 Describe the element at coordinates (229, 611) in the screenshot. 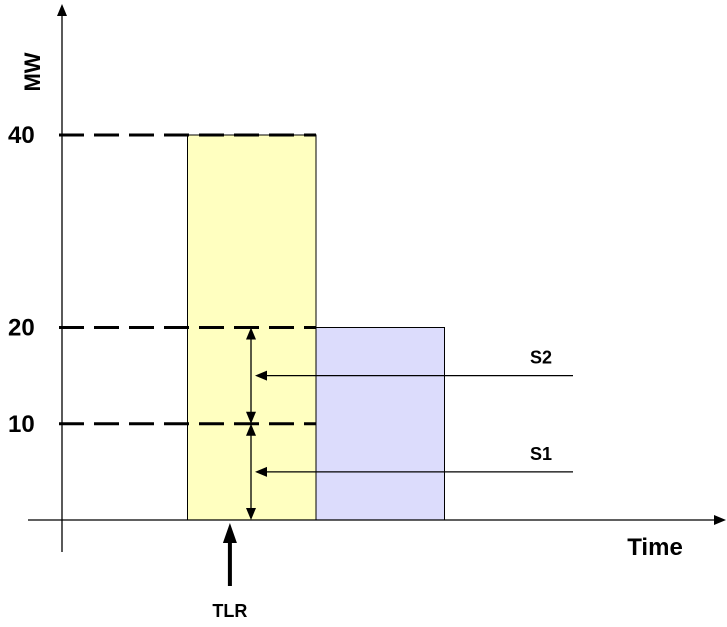

I see `tlr-label: TLR` at that location.